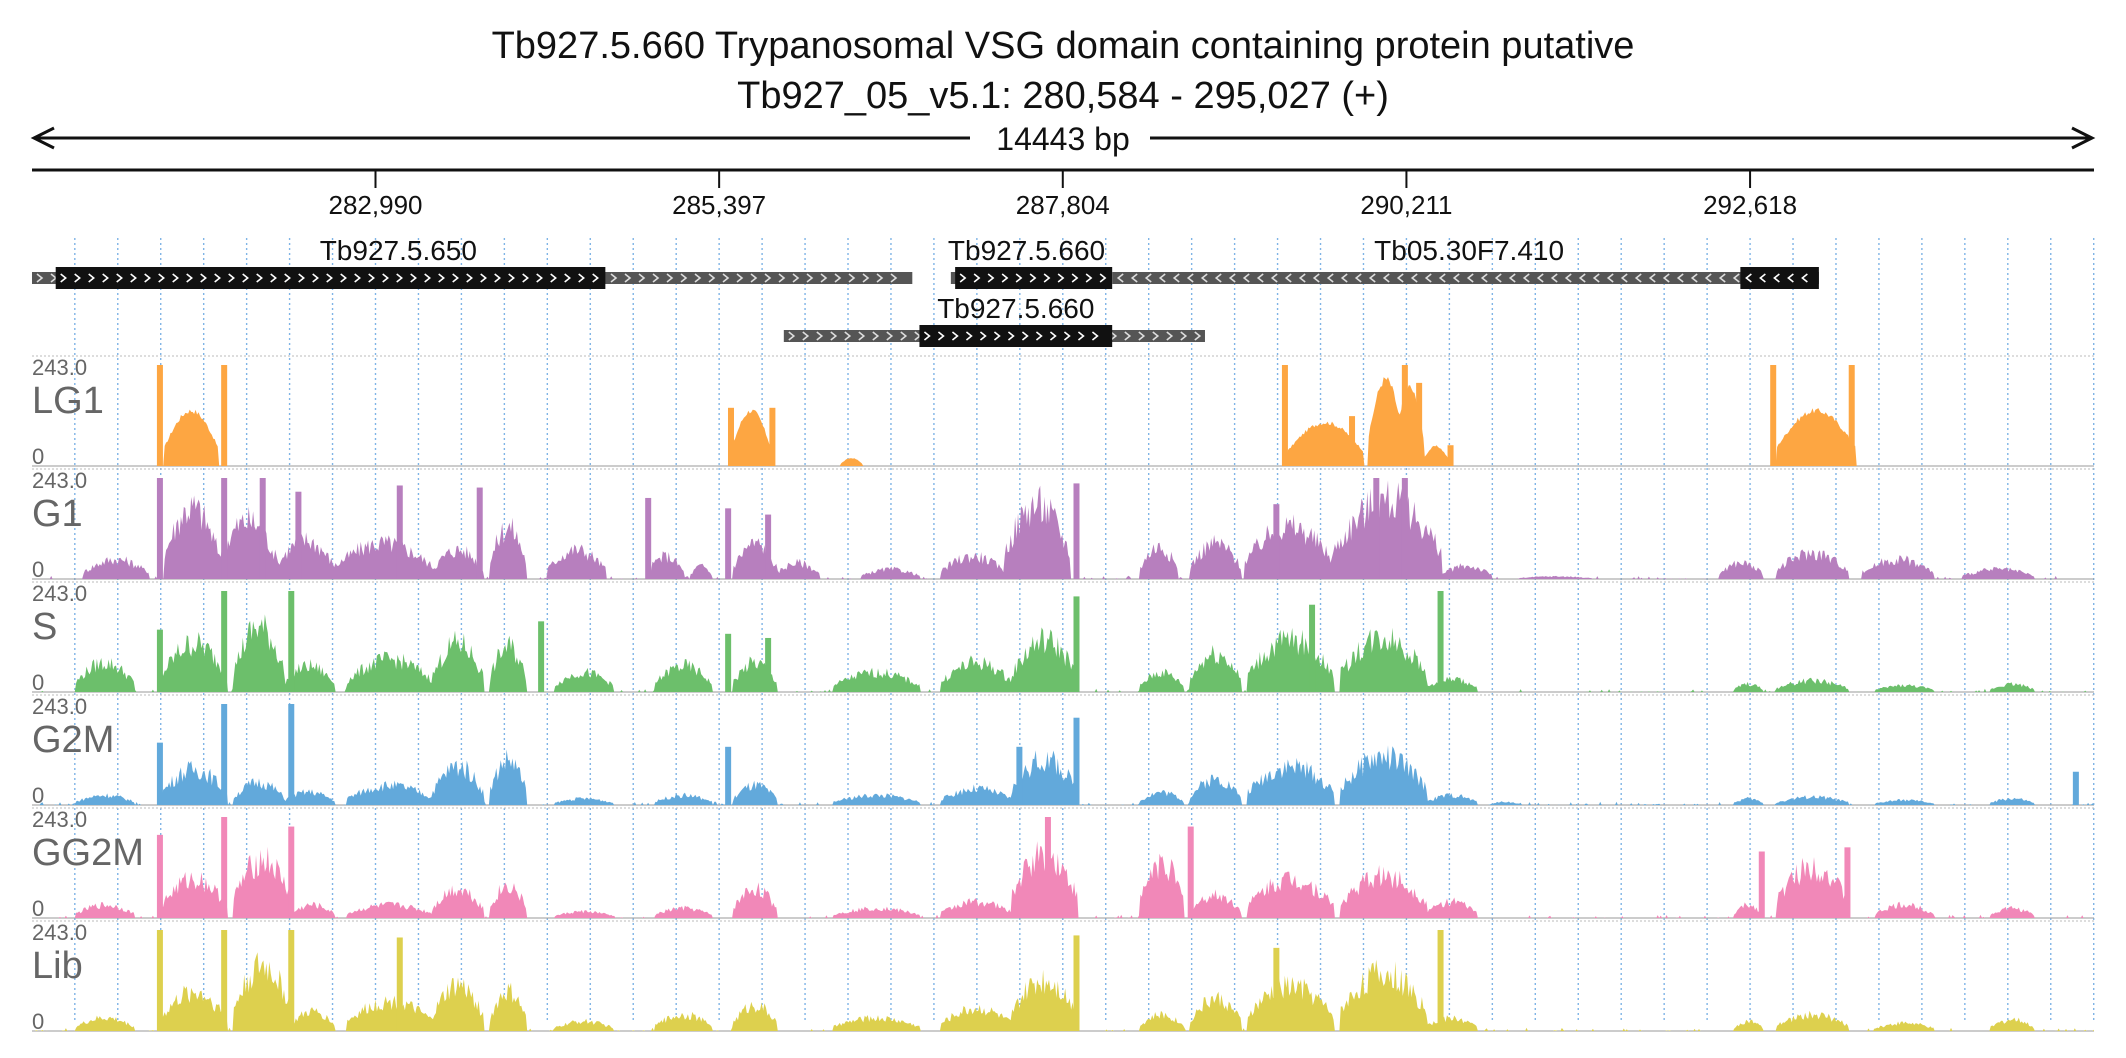 The image size is (2126, 1058). I want to click on gene-cds, so click(1034, 278).